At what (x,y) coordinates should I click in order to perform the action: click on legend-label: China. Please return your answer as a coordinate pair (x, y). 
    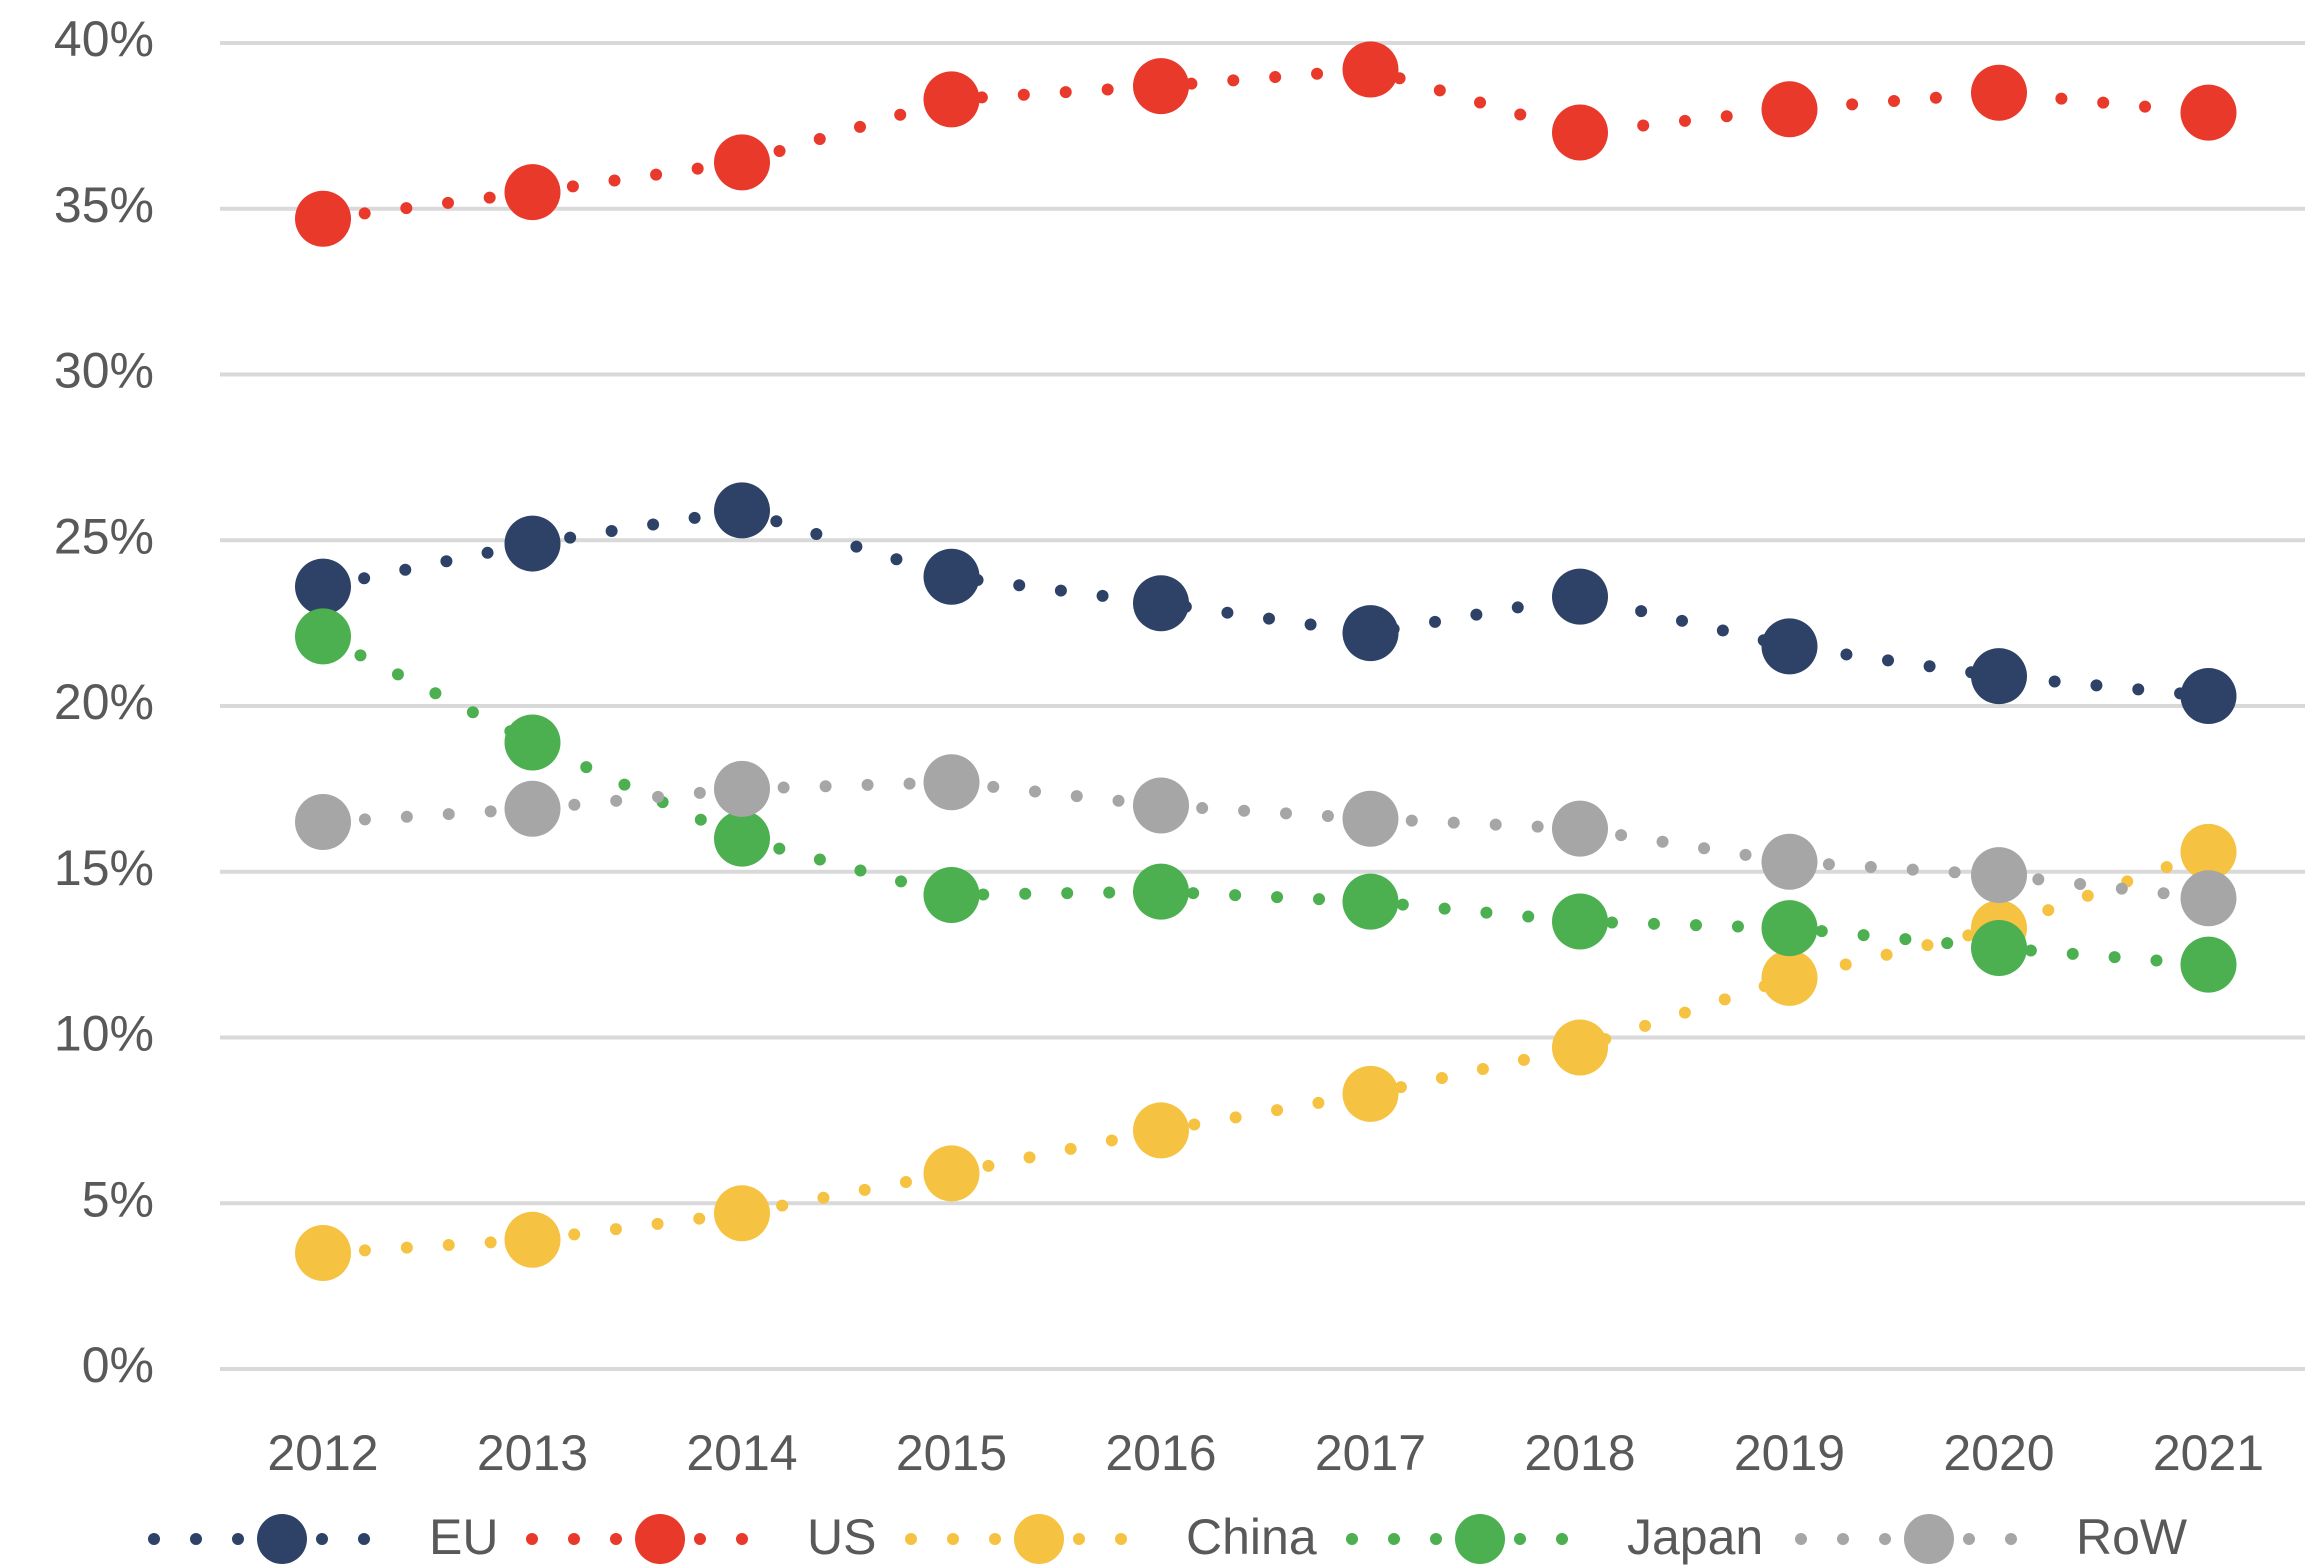
    Looking at the image, I should click on (1251, 1537).